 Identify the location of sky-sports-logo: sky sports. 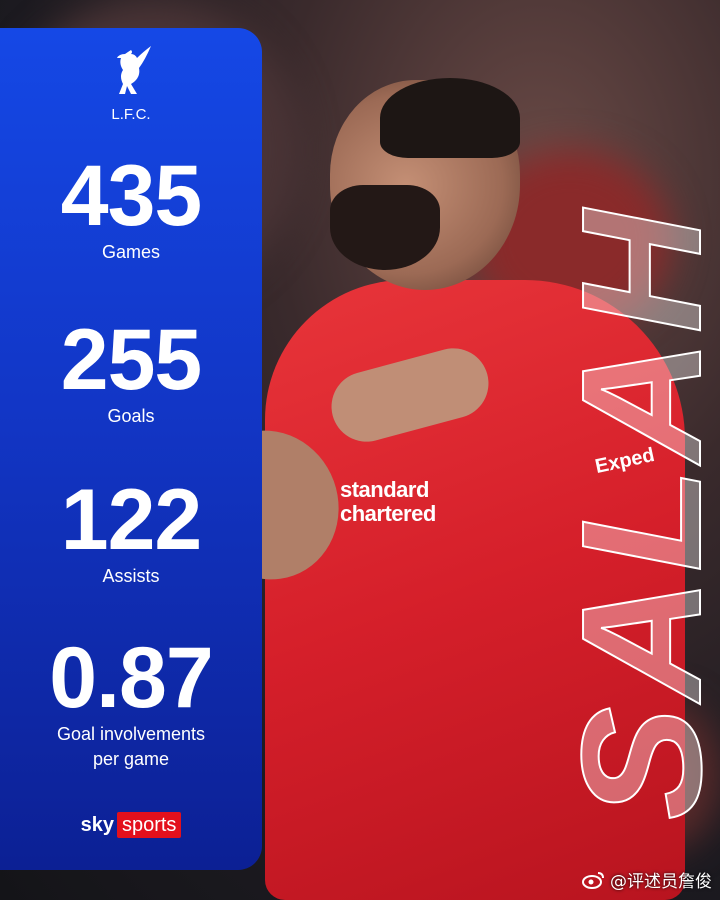
(131, 825).